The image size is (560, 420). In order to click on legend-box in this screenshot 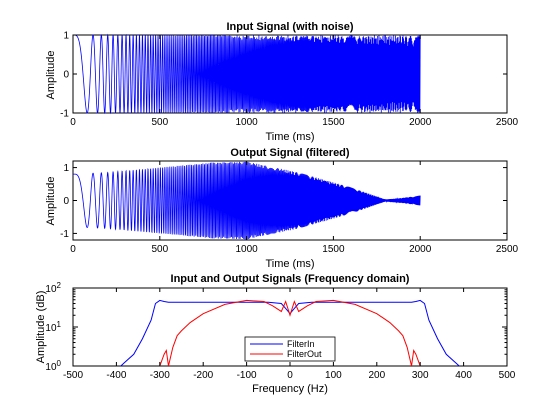, I will do `click(290, 349)`.